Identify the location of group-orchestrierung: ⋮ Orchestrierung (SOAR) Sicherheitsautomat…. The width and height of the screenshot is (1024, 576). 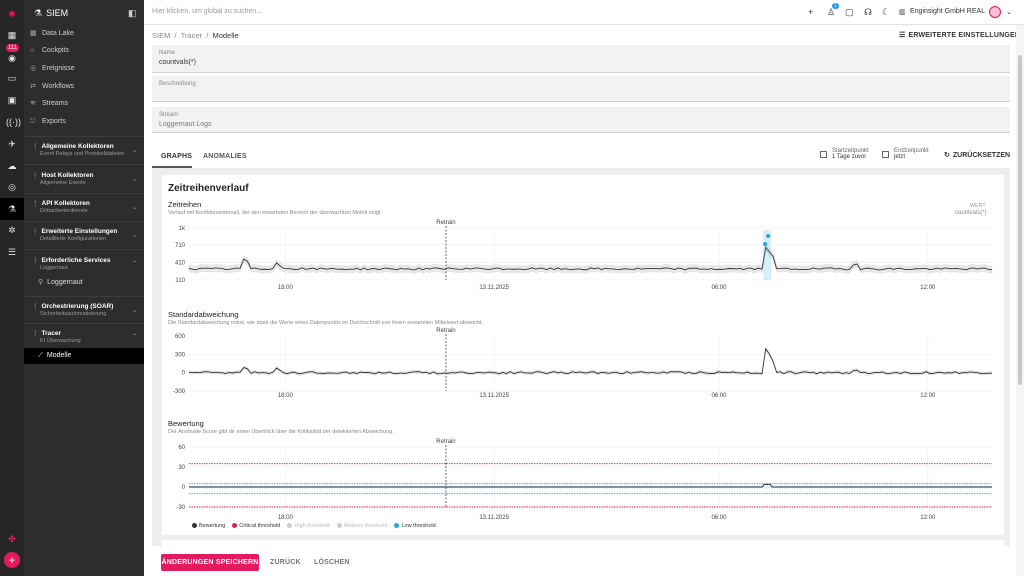
(87, 309).